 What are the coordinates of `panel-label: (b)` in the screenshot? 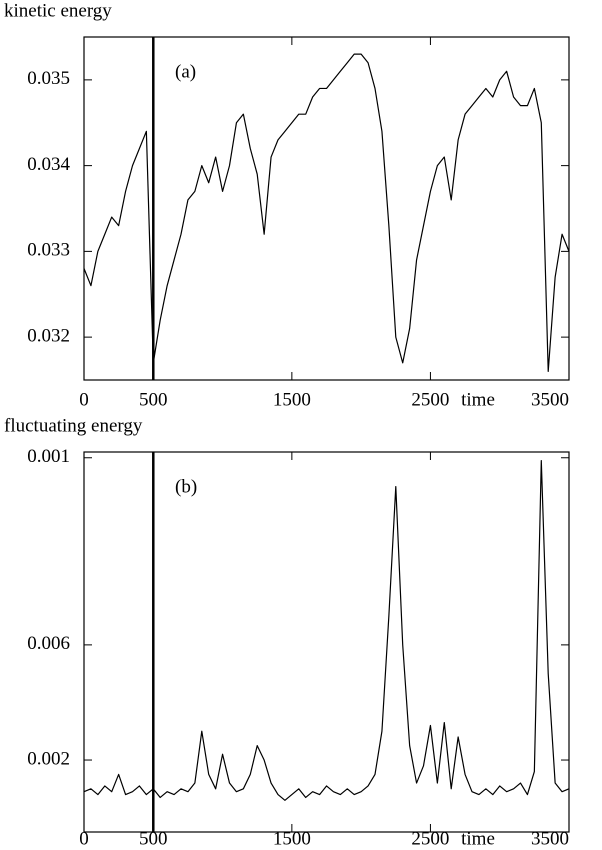 It's located at (186, 486).